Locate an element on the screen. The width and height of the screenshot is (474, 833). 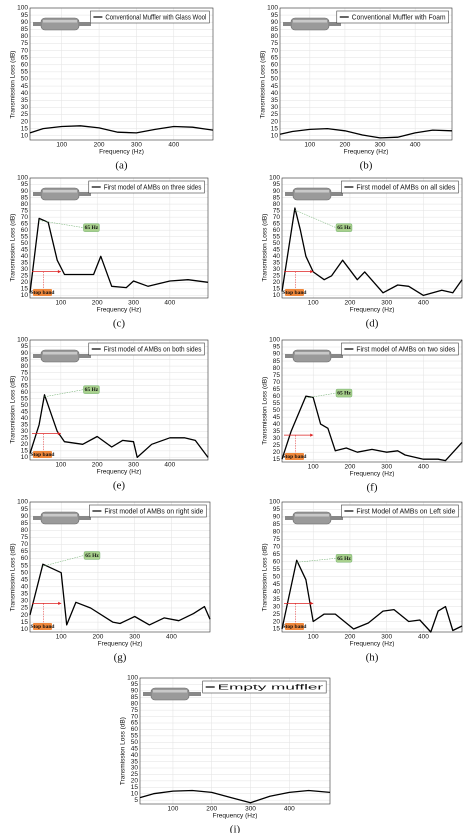
caption: (c) is located at coordinates (119, 324).